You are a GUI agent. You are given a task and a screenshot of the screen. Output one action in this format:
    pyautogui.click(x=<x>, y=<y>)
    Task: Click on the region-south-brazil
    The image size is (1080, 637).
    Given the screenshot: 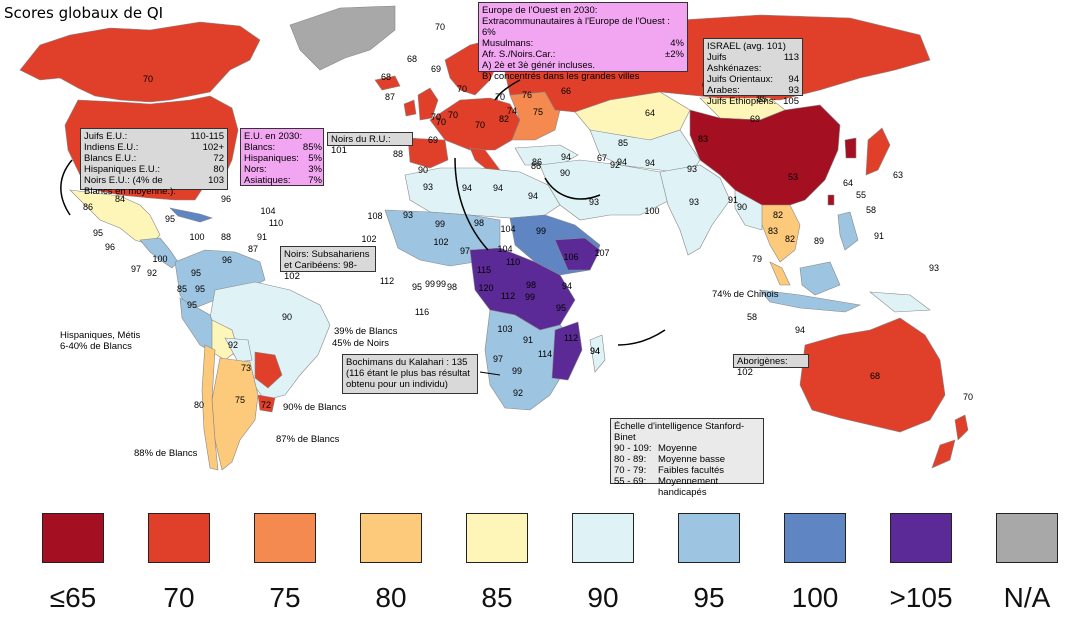 What is the action you would take?
    pyautogui.click(x=268, y=370)
    